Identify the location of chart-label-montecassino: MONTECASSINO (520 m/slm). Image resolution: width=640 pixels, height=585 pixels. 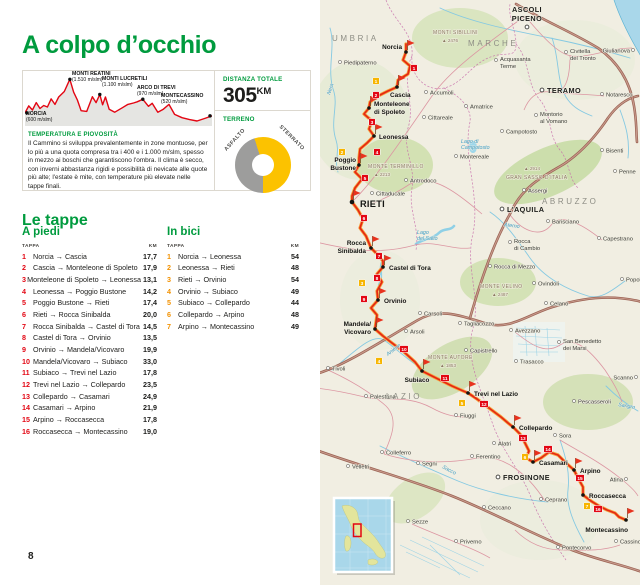
(182, 99).